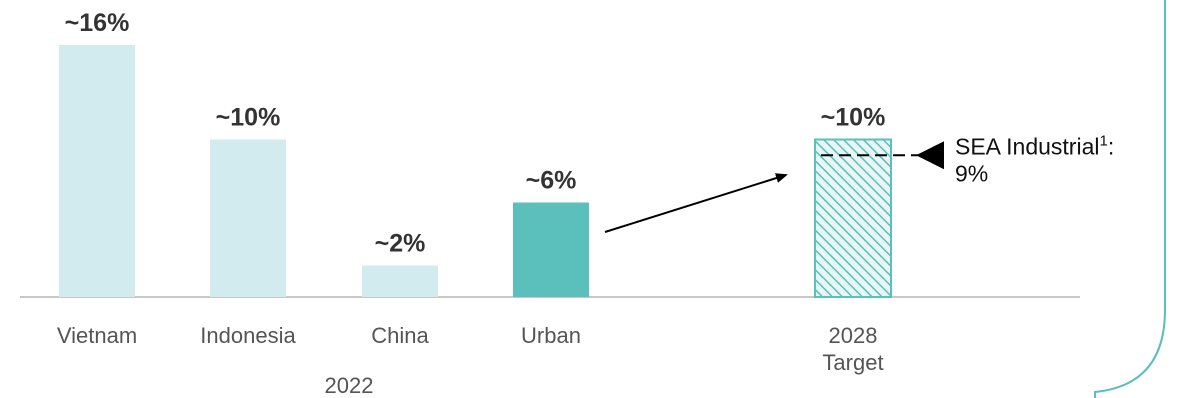 This screenshot has height=398, width=1193. Describe the element at coordinates (696, 203) in the screenshot. I see `growth-arrow` at that location.